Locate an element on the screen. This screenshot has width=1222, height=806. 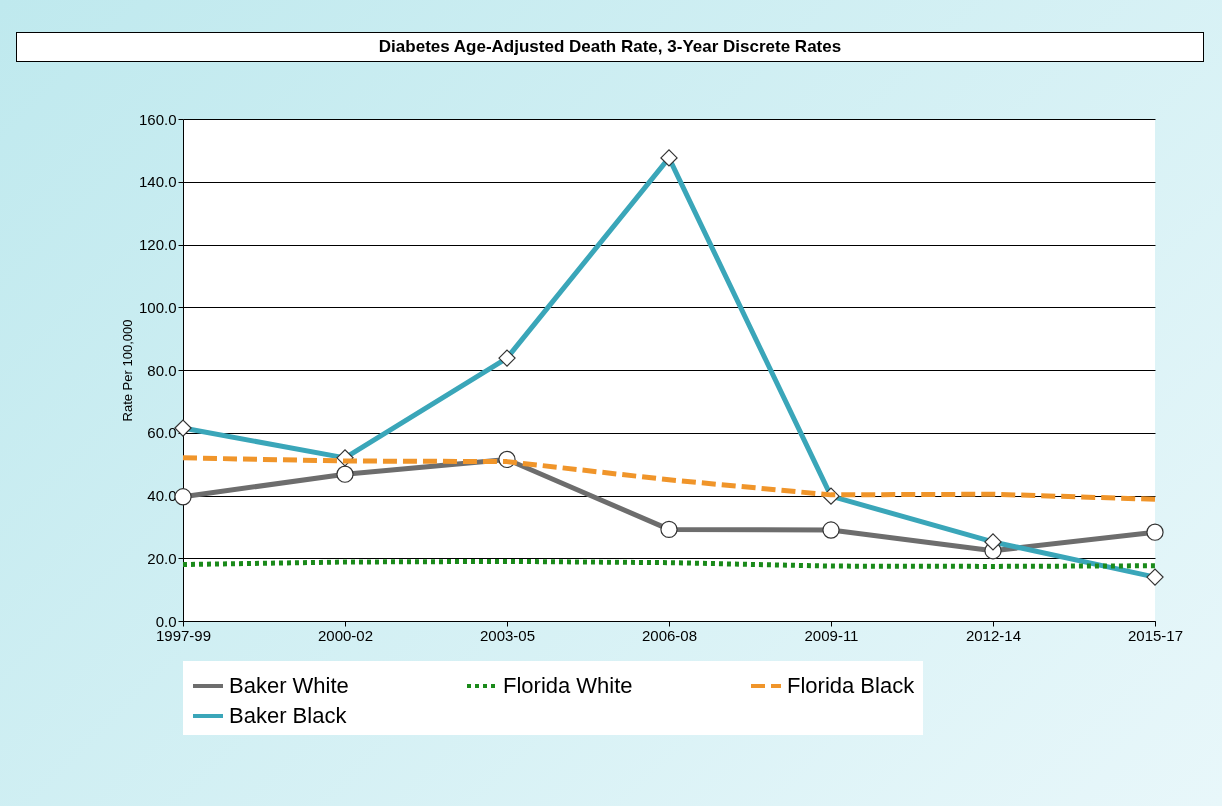
x-tick-label: 2012-14 is located at coordinates (993, 635).